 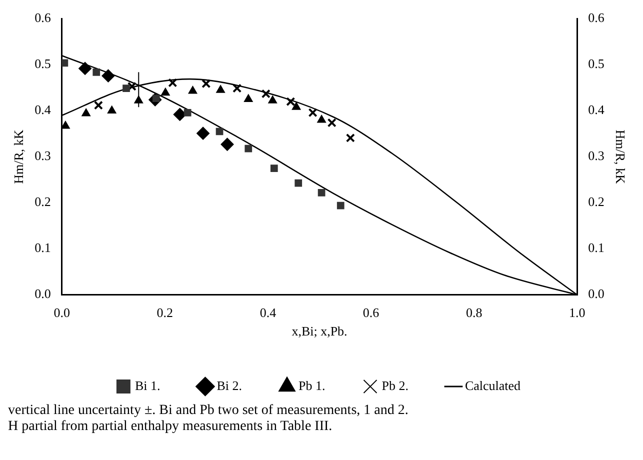 I want to click on y2-tick-label: 0.2, so click(x=596, y=202).